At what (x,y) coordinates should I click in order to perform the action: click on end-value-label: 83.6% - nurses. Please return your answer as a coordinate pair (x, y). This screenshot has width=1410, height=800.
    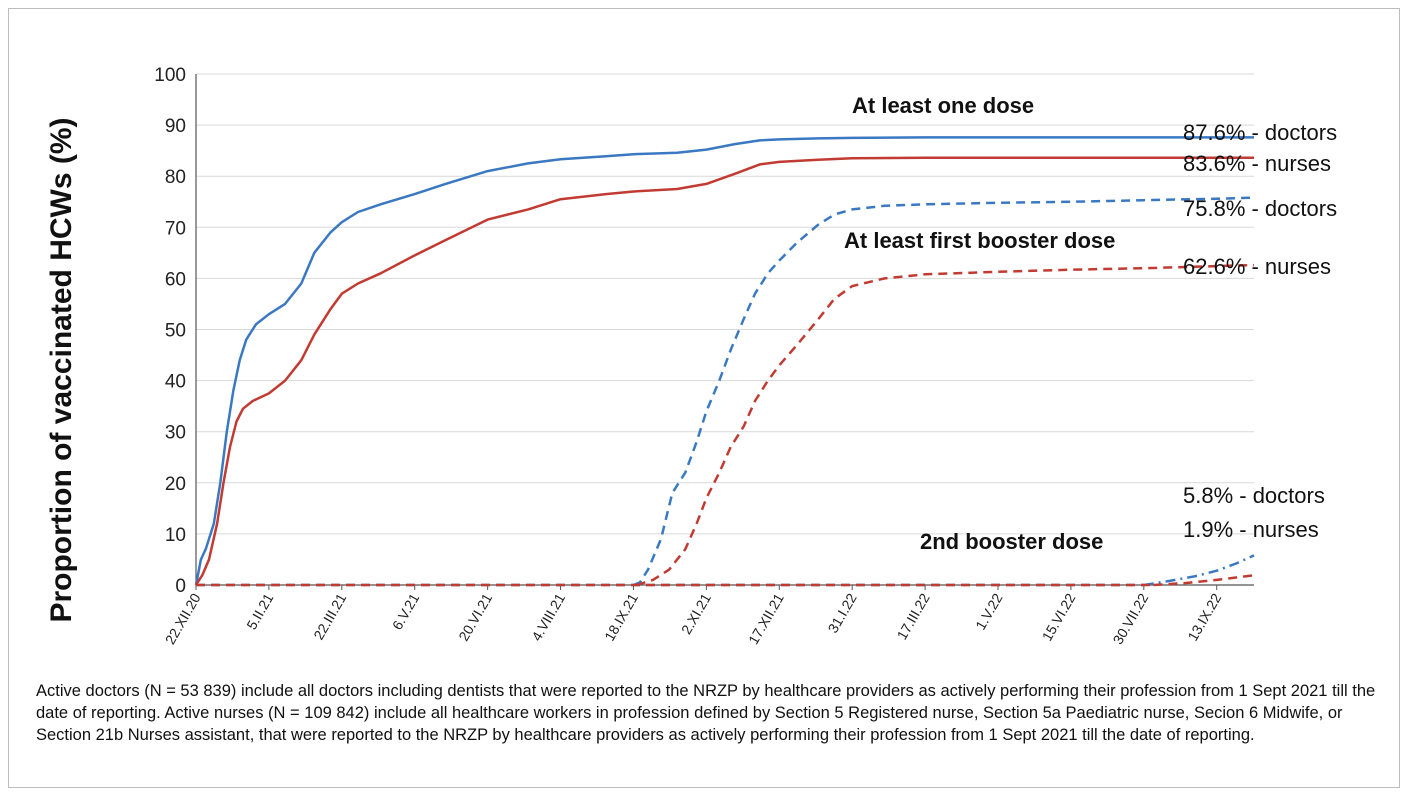
    Looking at the image, I should click on (1257, 163).